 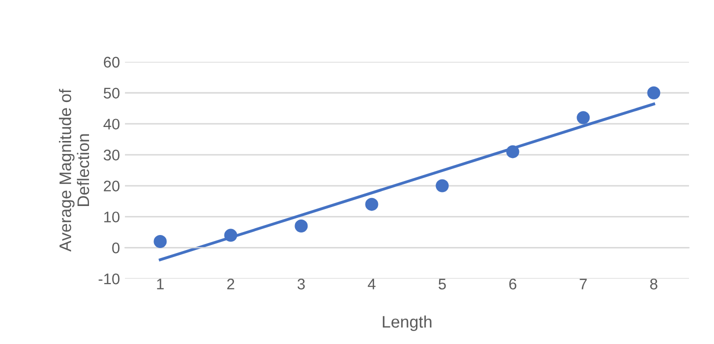 What do you see at coordinates (512, 284) in the screenshot?
I see `x-tick-label: 6` at bounding box center [512, 284].